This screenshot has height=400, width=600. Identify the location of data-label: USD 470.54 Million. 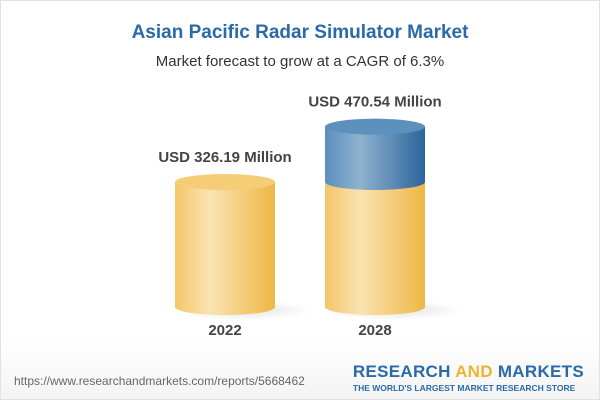
(374, 102).